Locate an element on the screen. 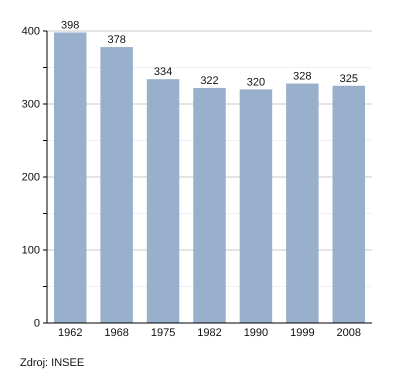  data-label: 334 is located at coordinates (163, 72).